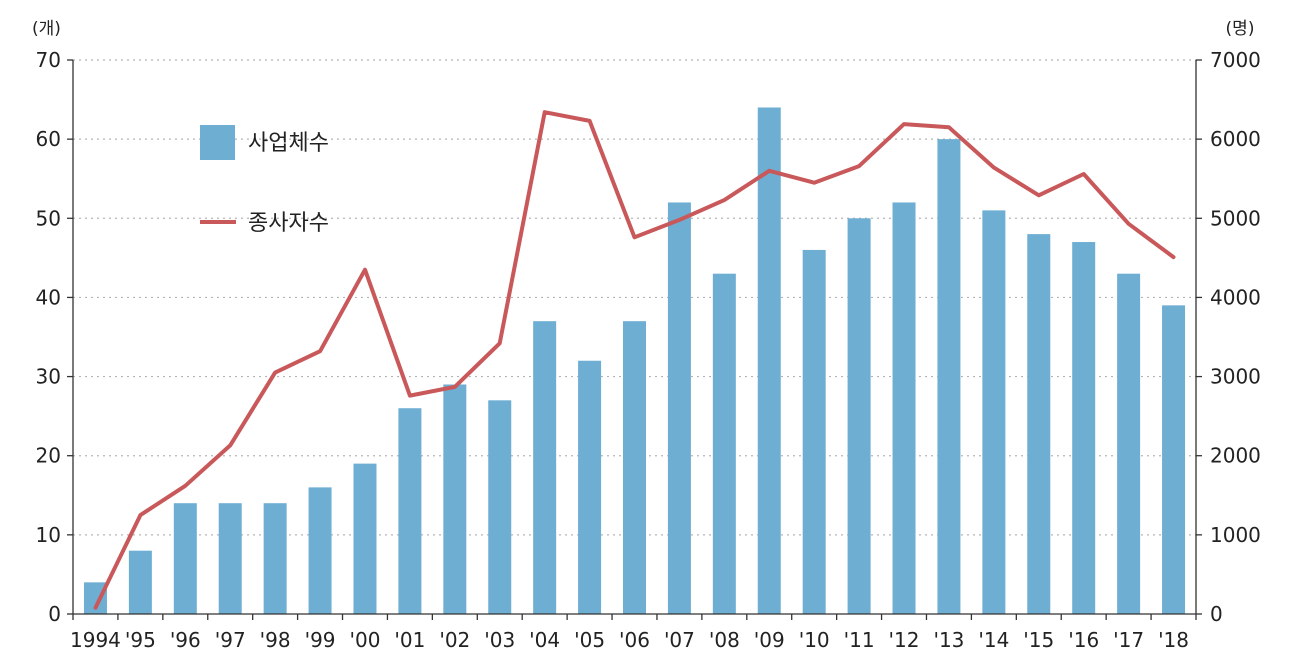  What do you see at coordinates (1235, 377) in the screenshot?
I see `right-axis-tick-label: 3000` at bounding box center [1235, 377].